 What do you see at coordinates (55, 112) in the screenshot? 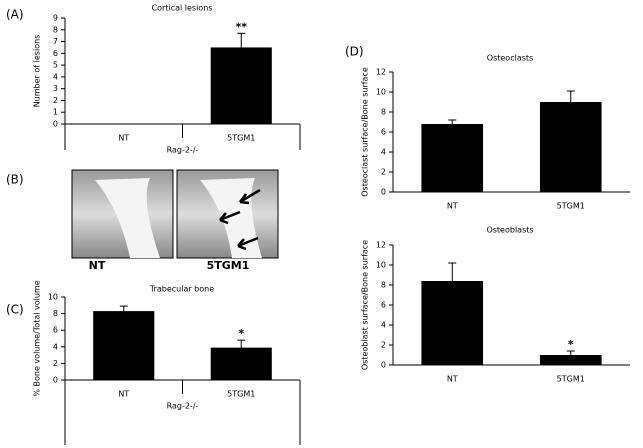
I see `y-tick-label: 1` at bounding box center [55, 112].